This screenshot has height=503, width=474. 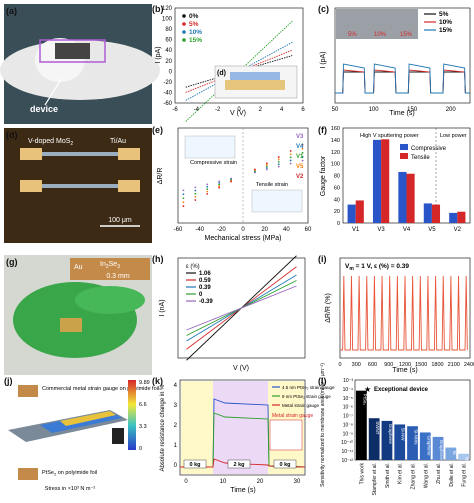 What do you see at coordinates (205, 288) in the screenshot?
I see `chart-h-legend-label: 0.39` at bounding box center [205, 288].